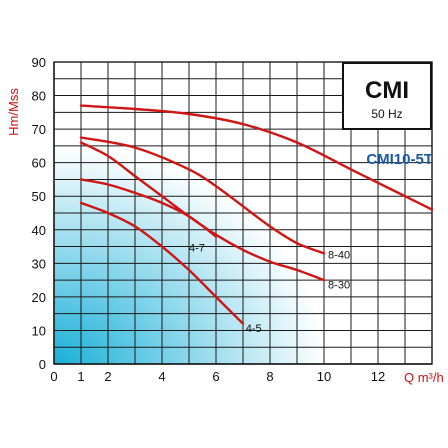  Describe the element at coordinates (399, 159) in the screenshot. I see `model-label: CMI10-5T` at that location.